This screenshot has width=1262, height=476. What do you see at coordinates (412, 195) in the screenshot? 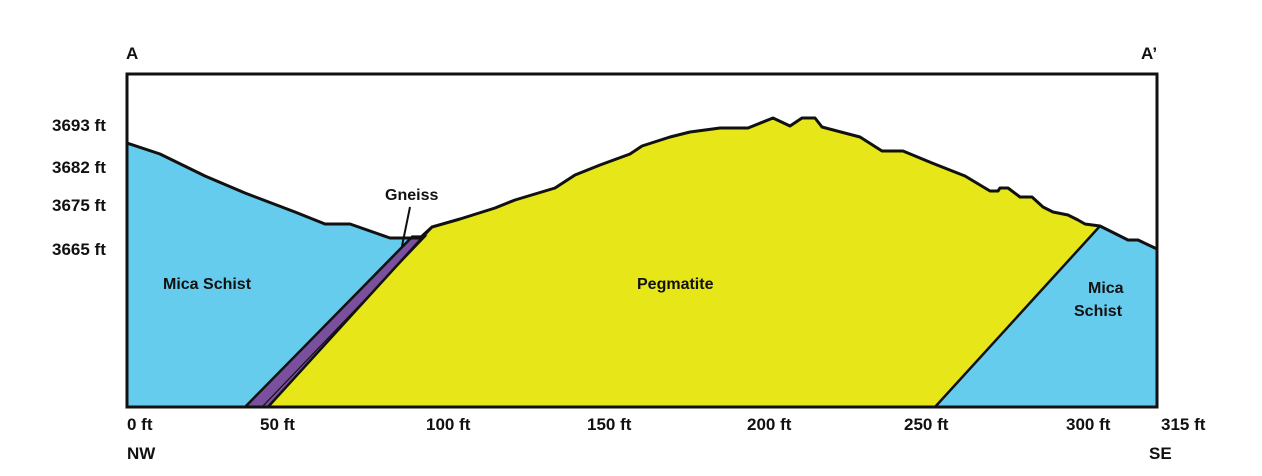
I see `gneiss-label: Gneiss` at bounding box center [412, 195].